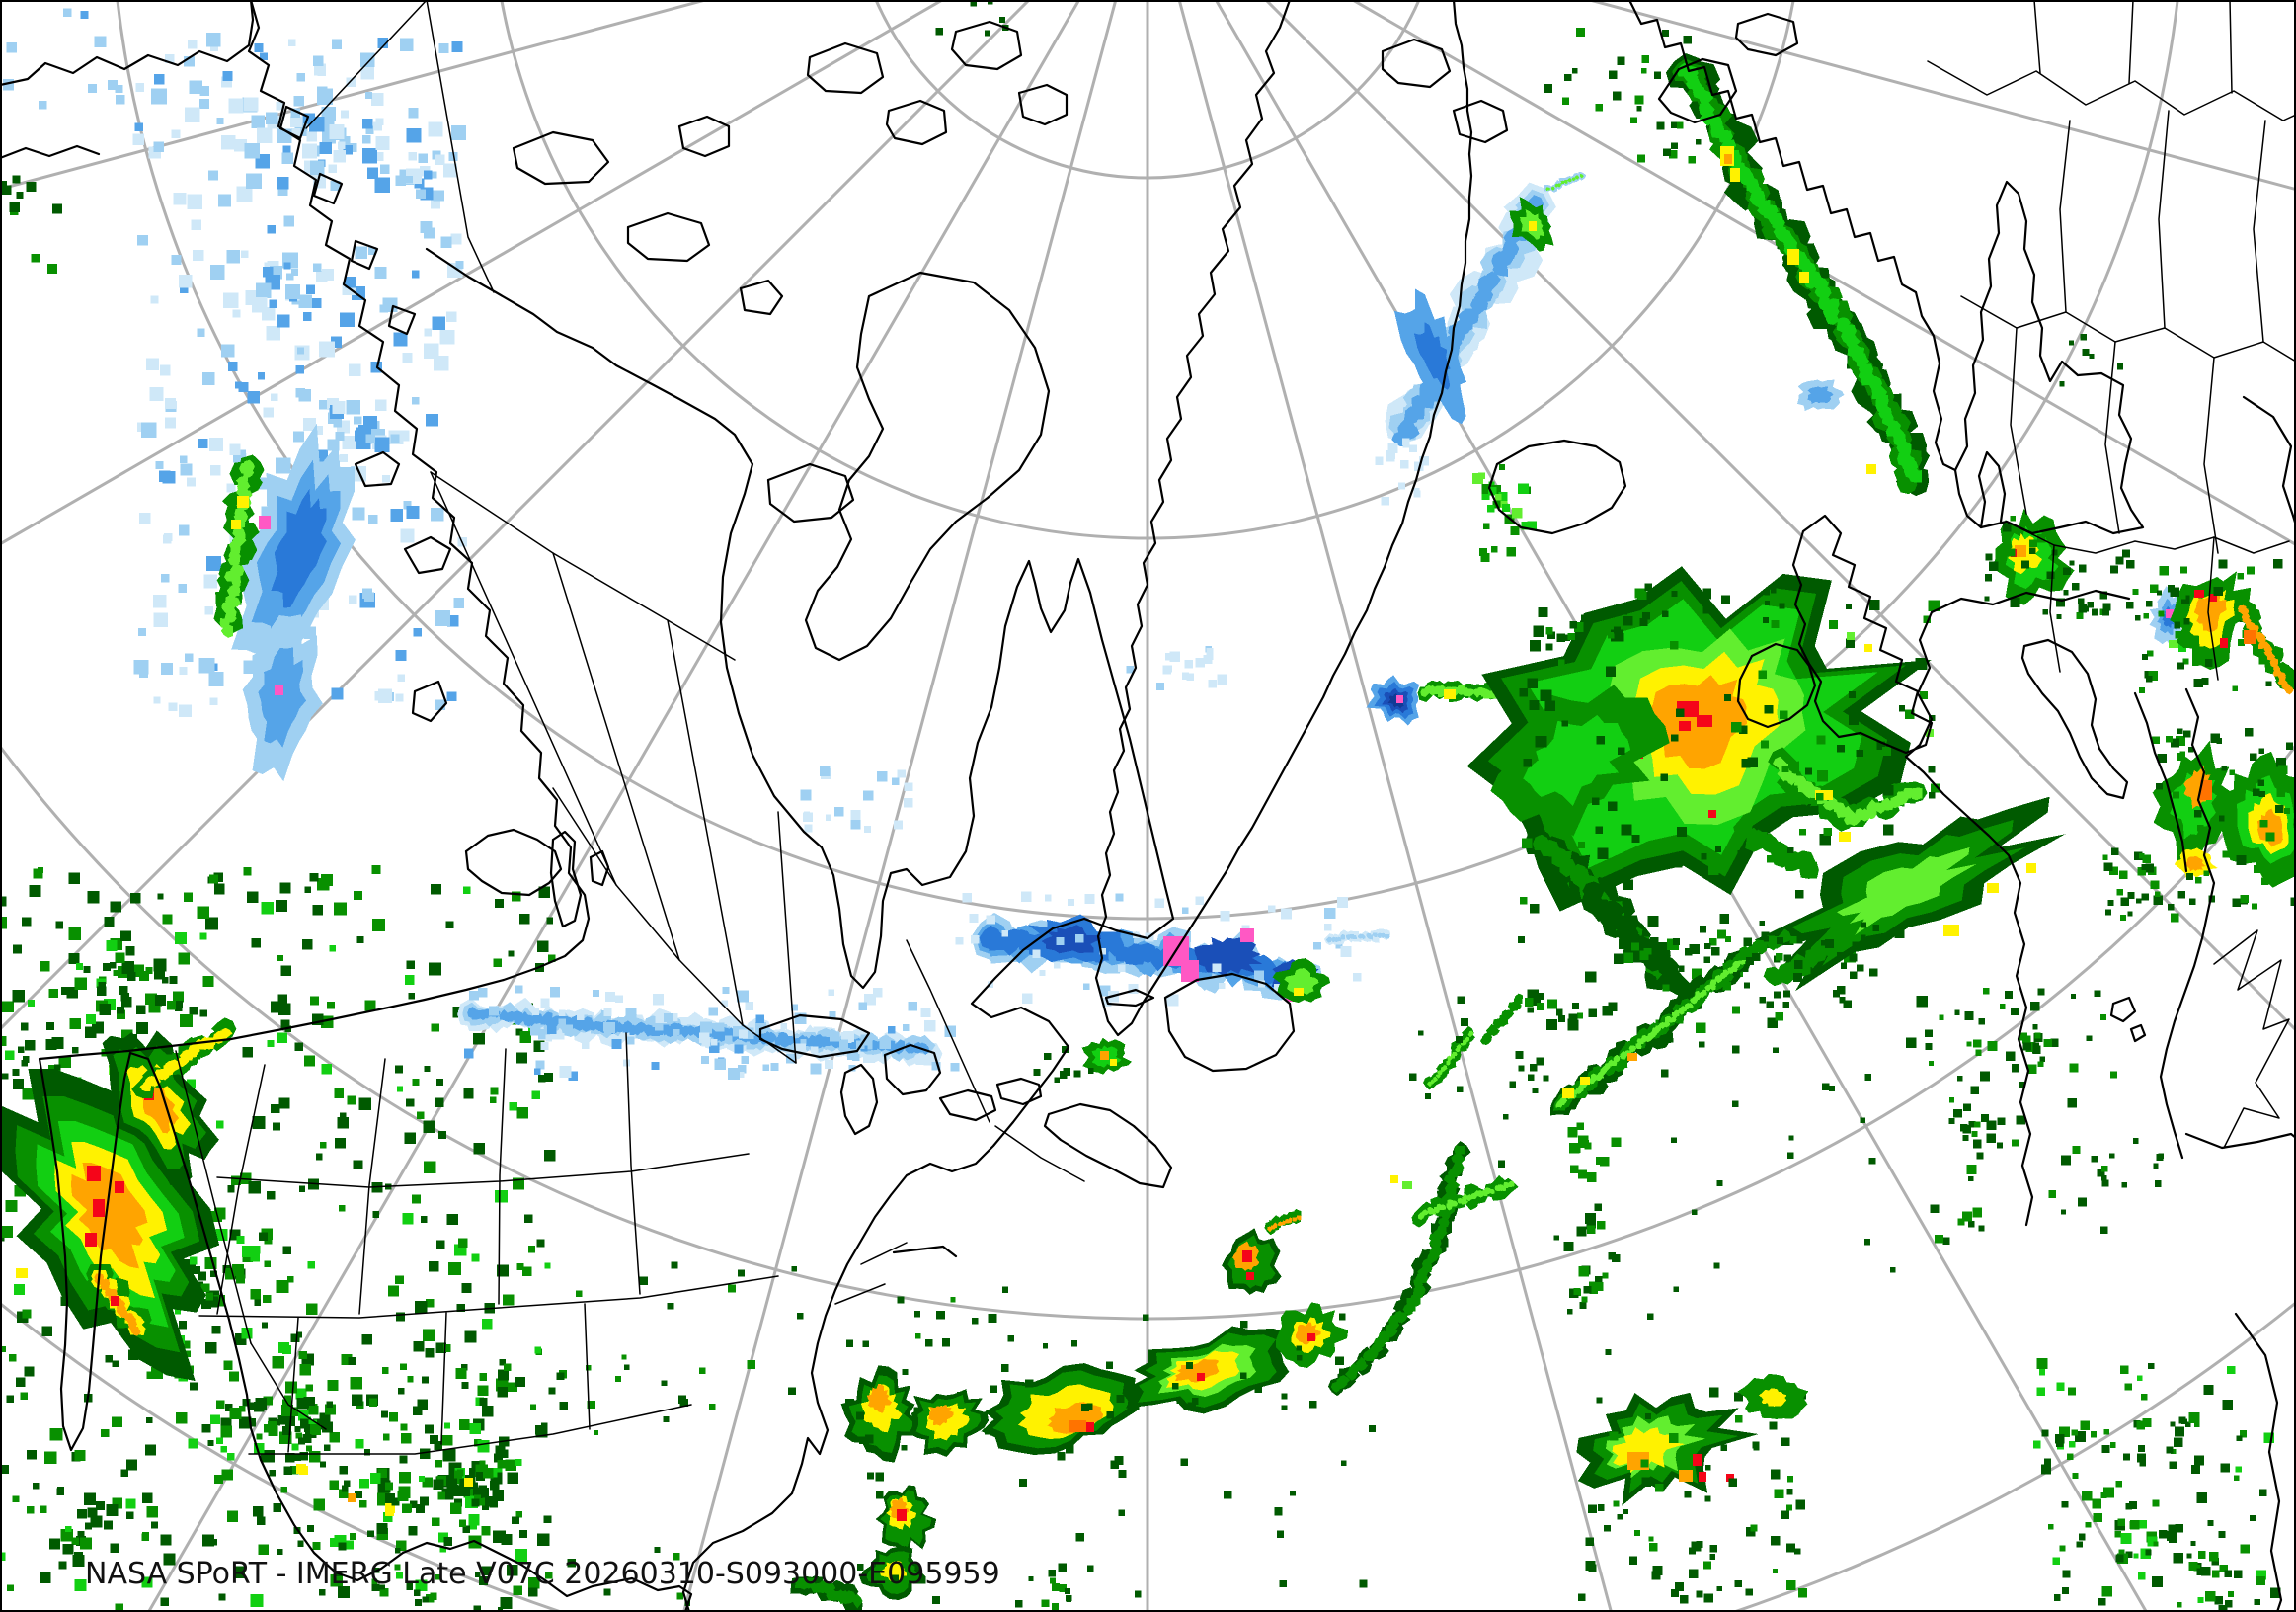 Image resolution: width=2296 pixels, height=1612 pixels. Describe the element at coordinates (110, 1225) in the screenshot. I see `precip-sw-storm-main` at that location.